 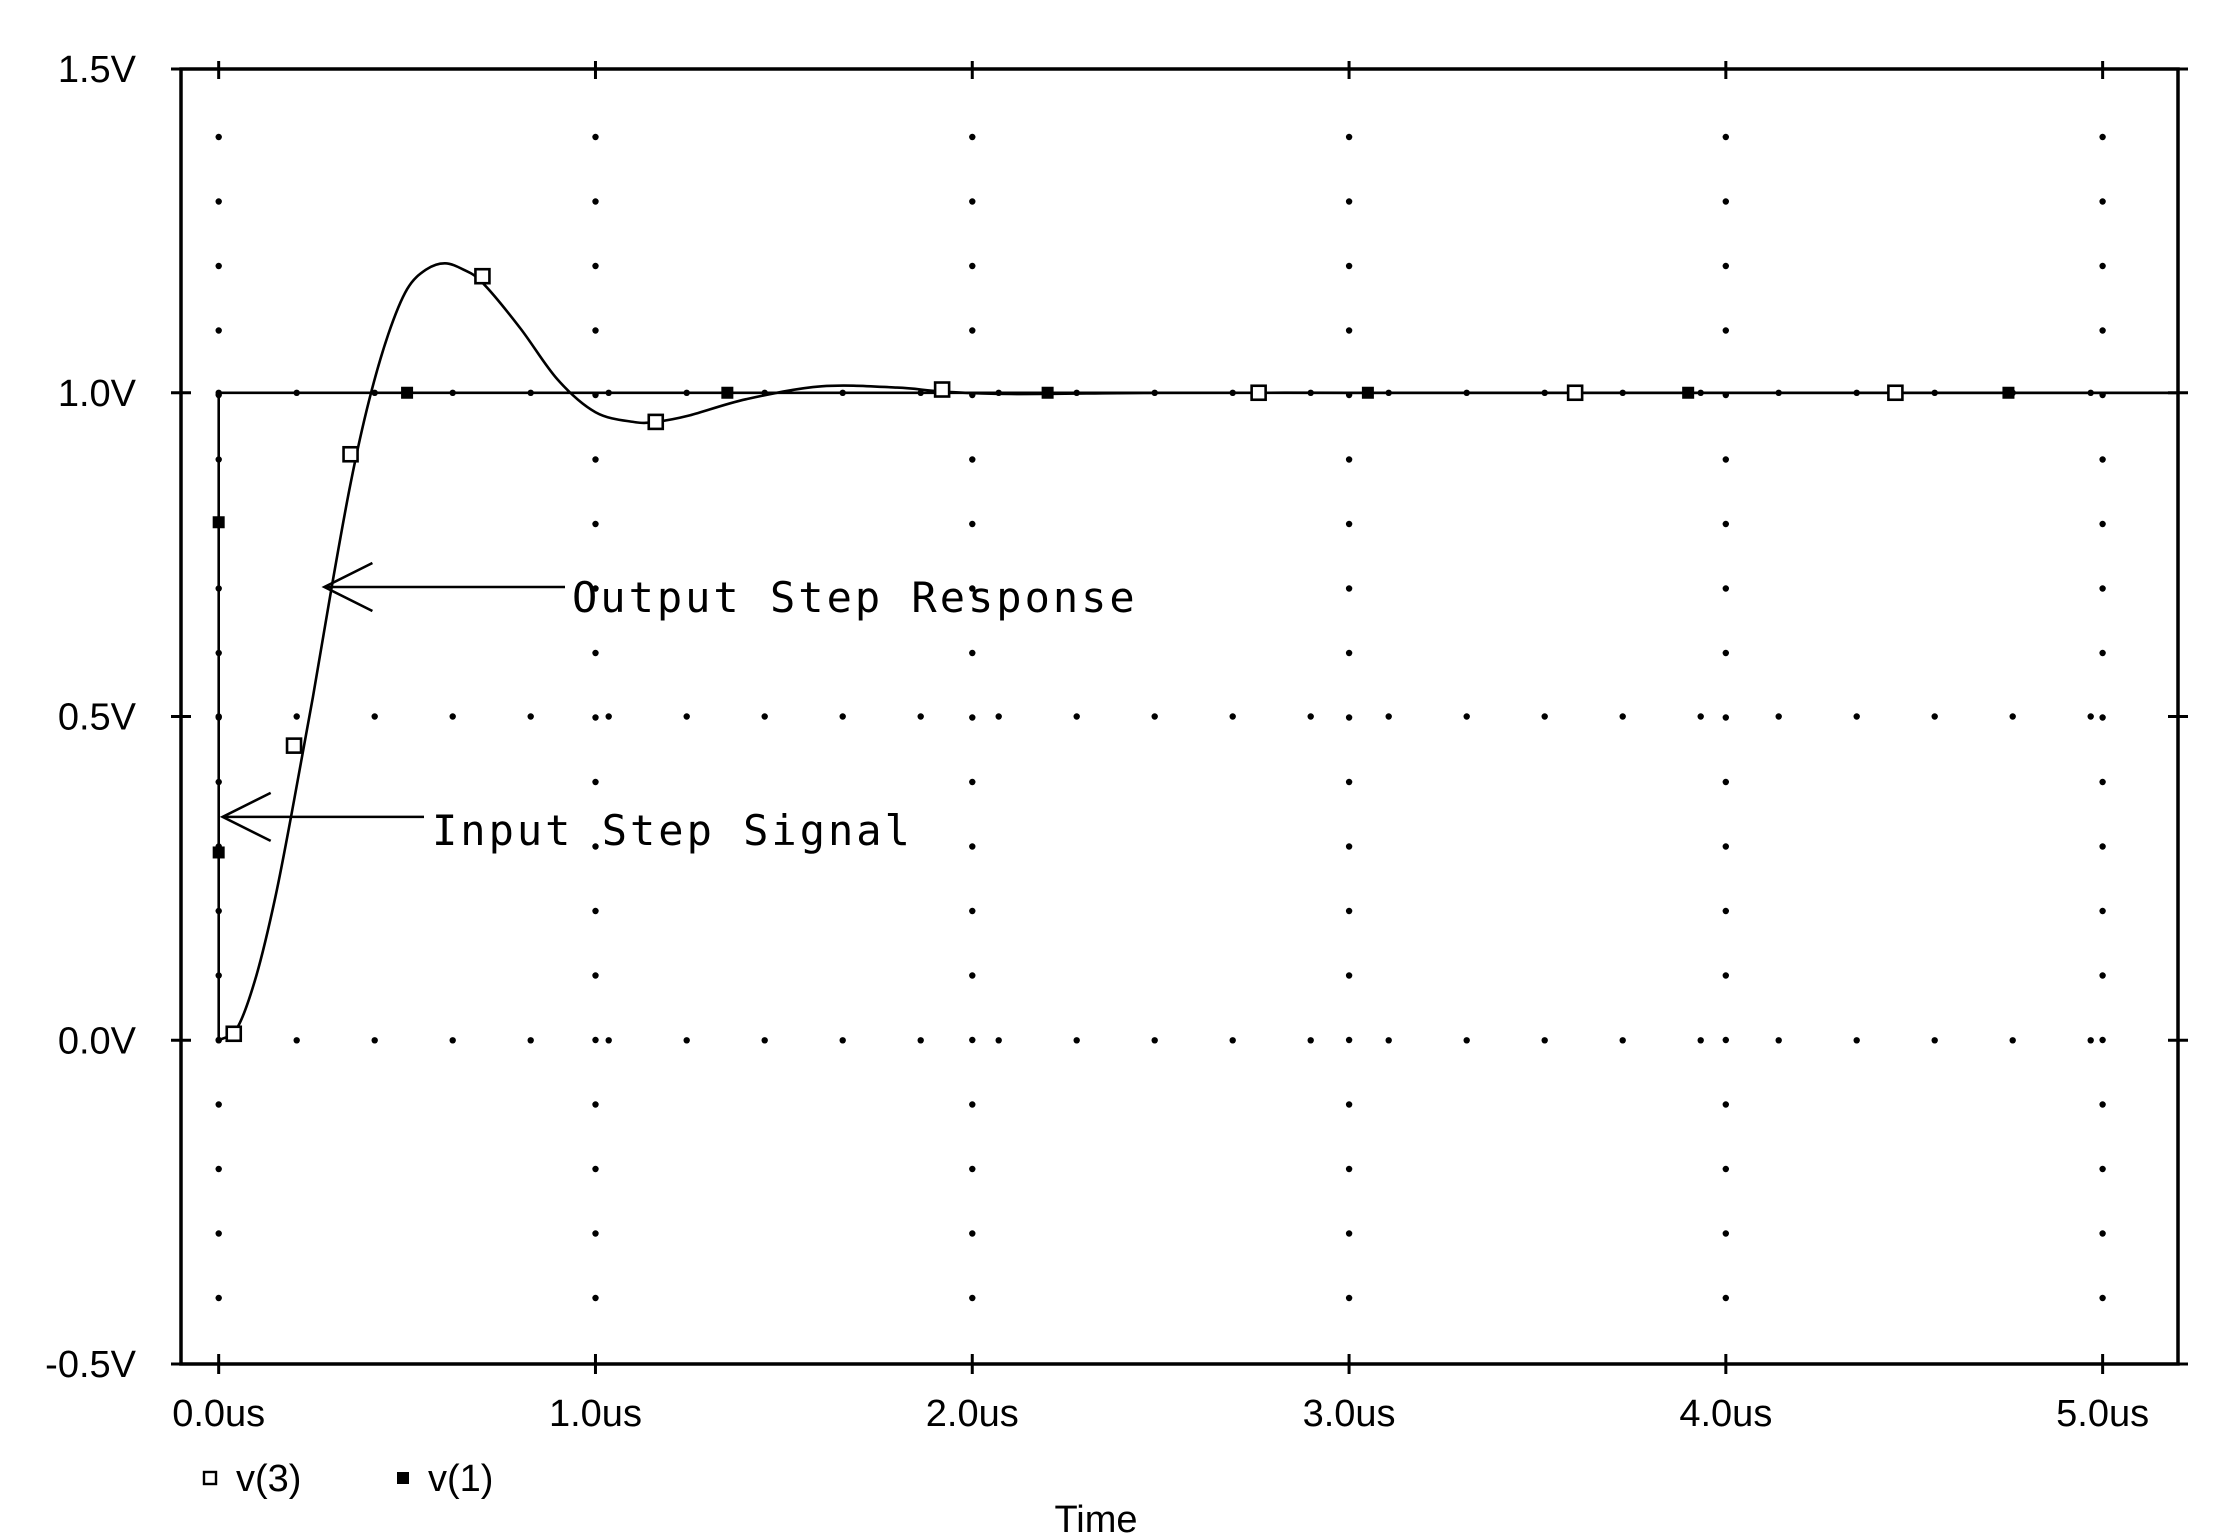 What do you see at coordinates (460, 1479) in the screenshot?
I see `legend-label-v1: v(1)` at bounding box center [460, 1479].